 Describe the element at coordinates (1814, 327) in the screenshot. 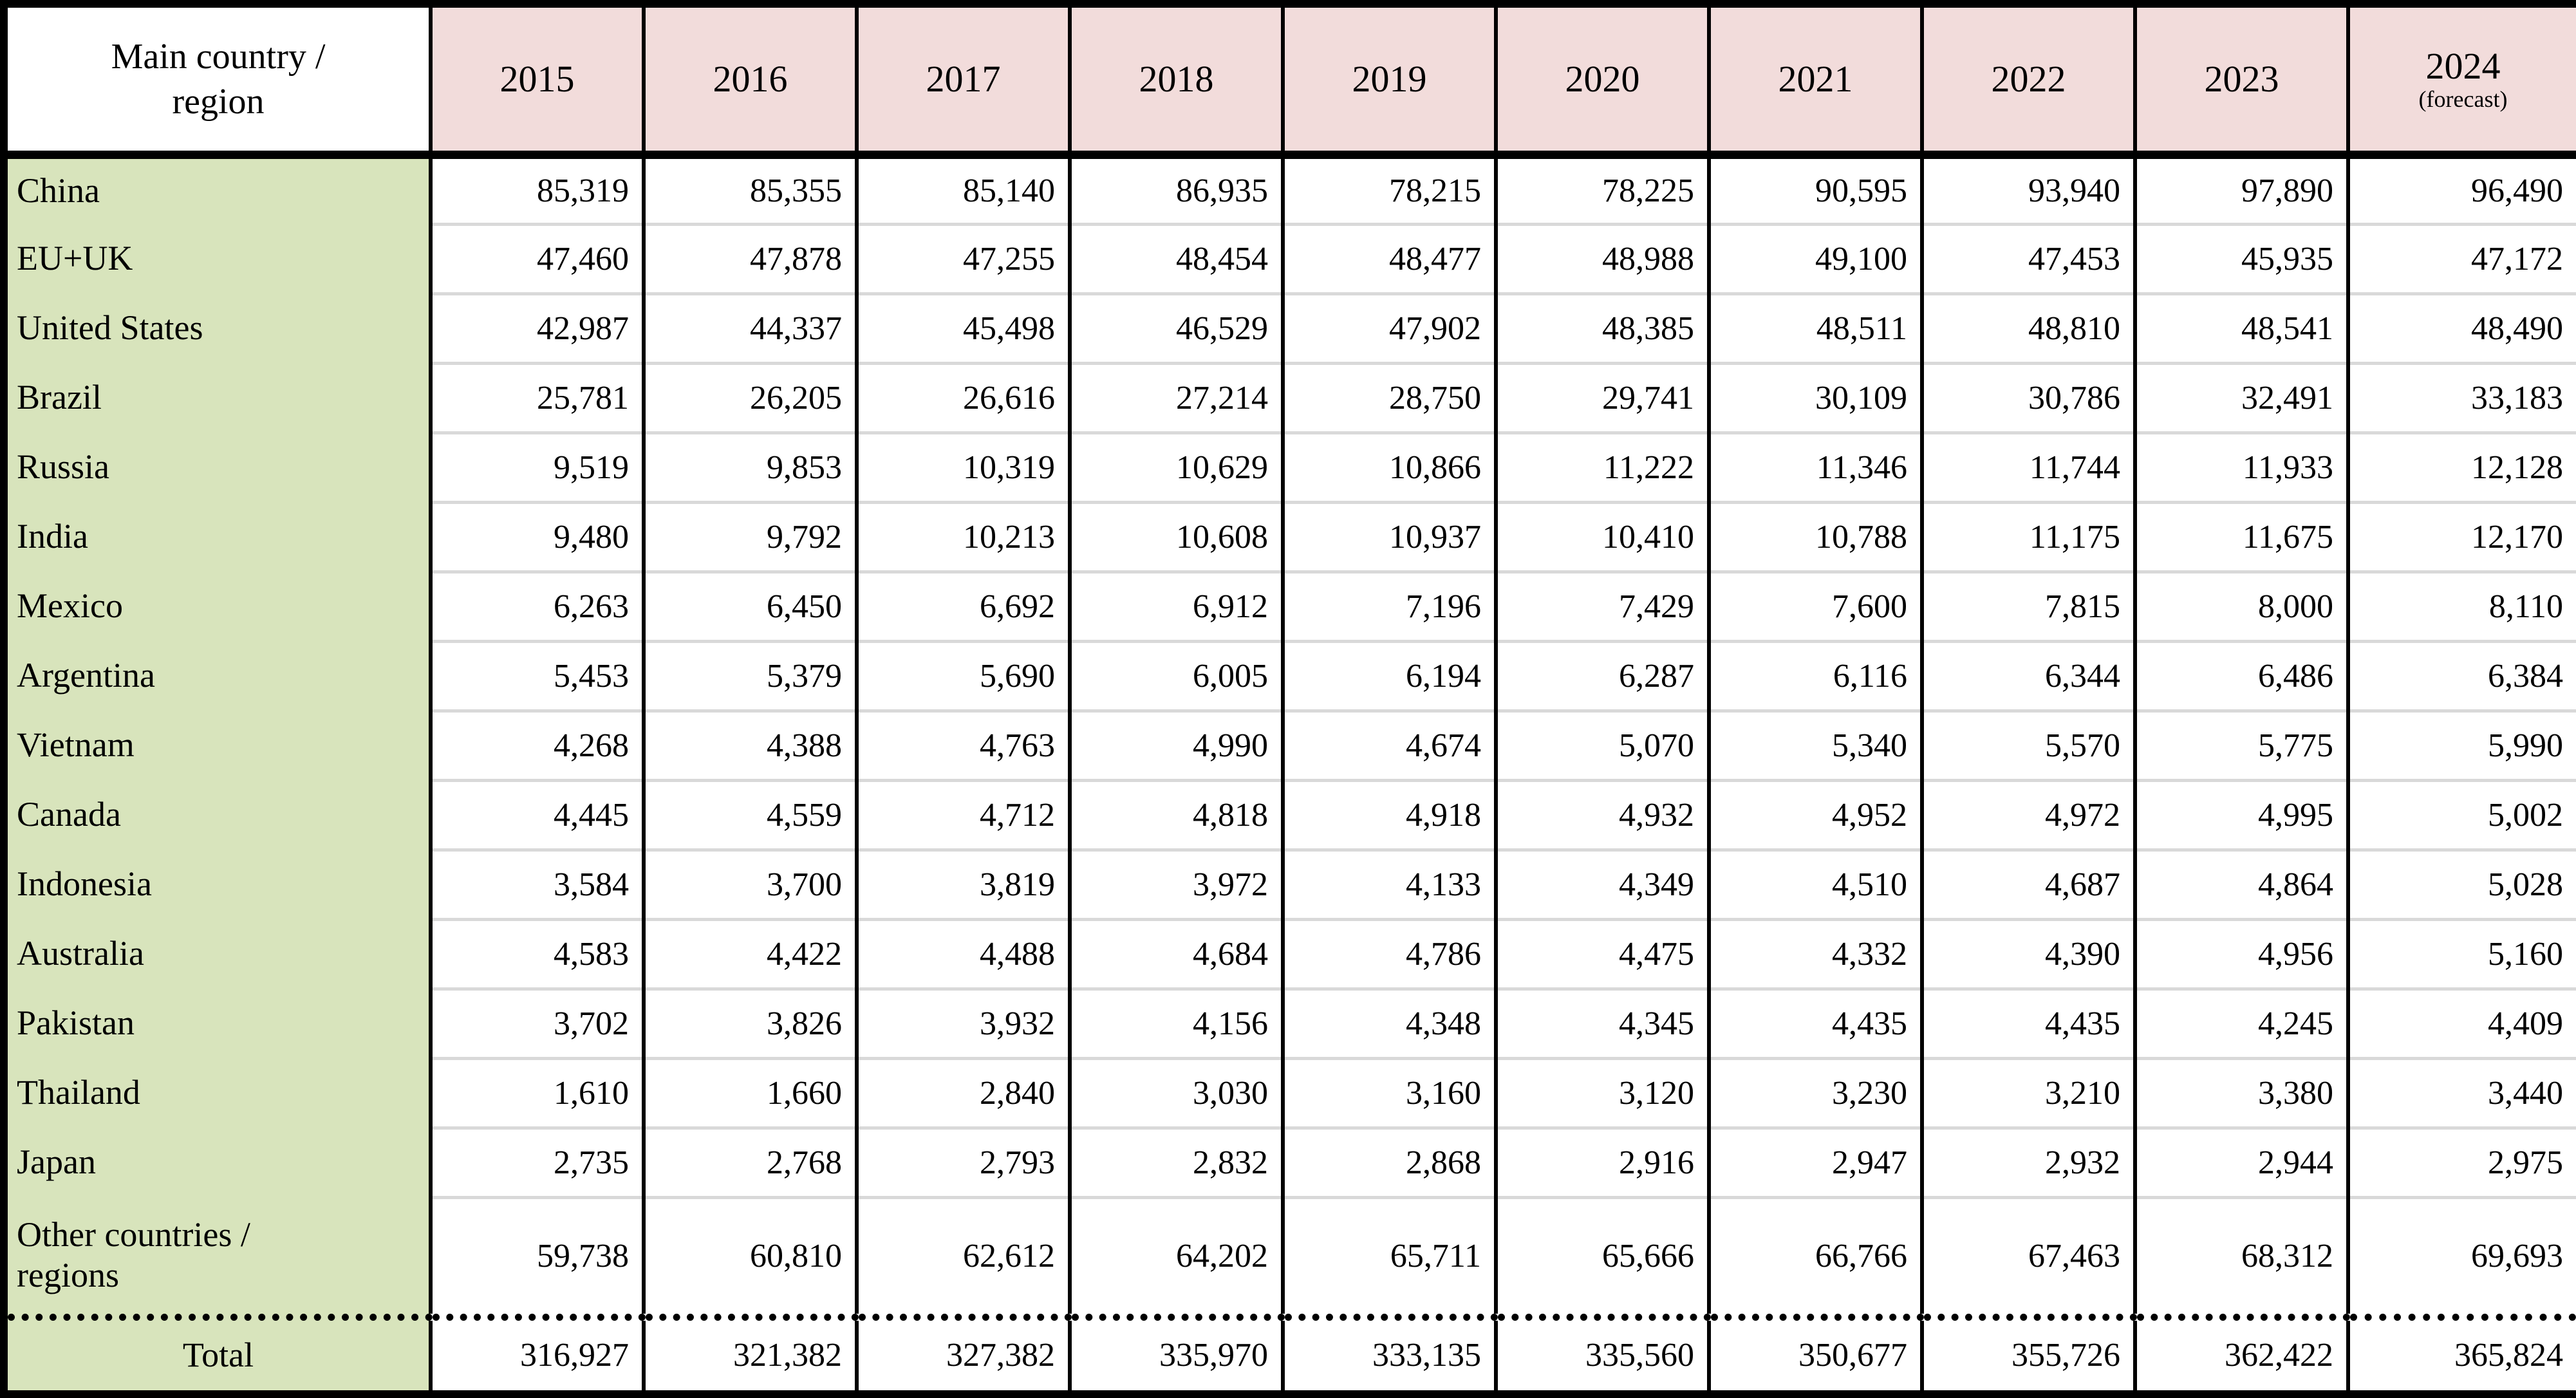

I see `value-united-states-col6: 48,511` at that location.